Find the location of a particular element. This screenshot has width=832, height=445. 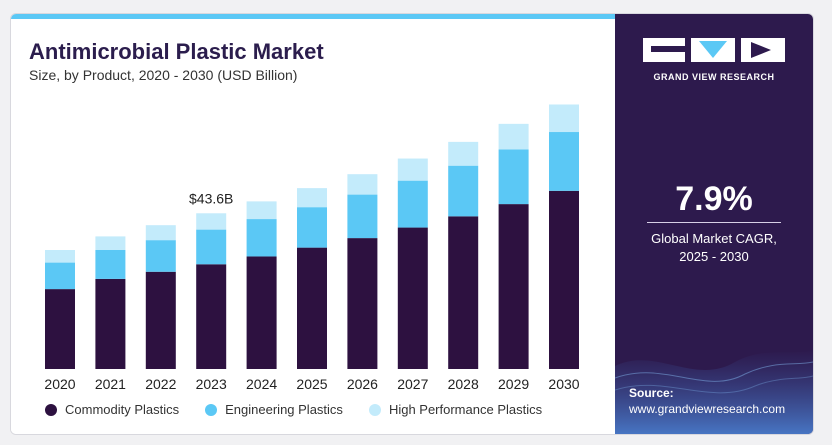

grand-view-research-logo is located at coordinates (714, 50).